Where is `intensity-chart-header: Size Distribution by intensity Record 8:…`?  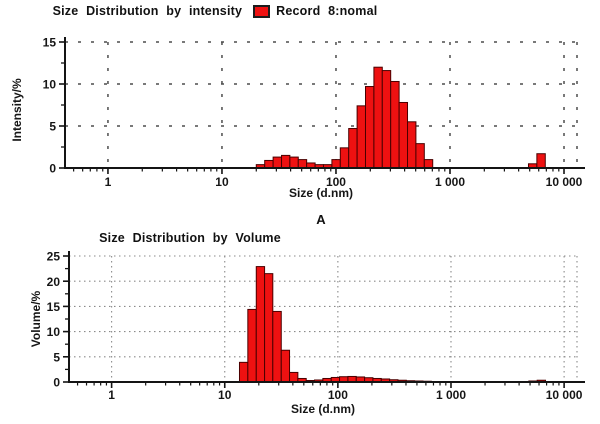 intensity-chart-header: Size Distribution by intensity Record 8:… is located at coordinates (215, 11).